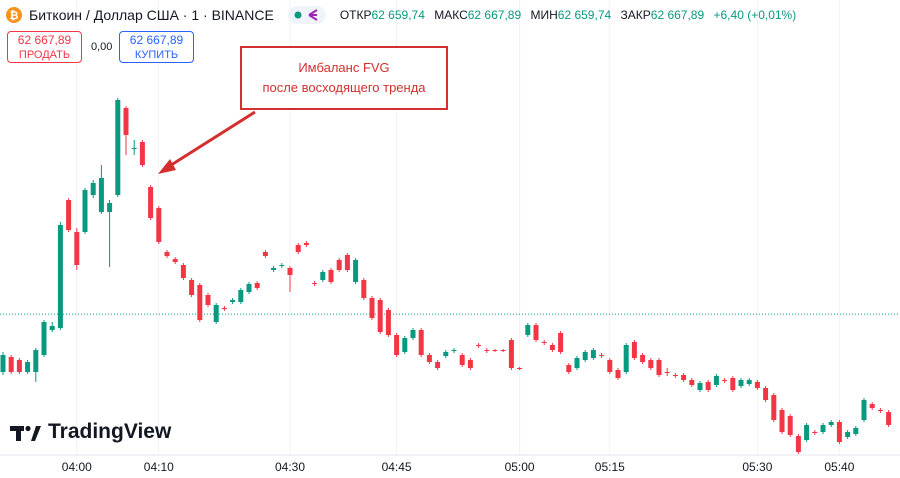 The height and width of the screenshot is (478, 900). I want to click on buy-price: 62 667,89, so click(156, 40).